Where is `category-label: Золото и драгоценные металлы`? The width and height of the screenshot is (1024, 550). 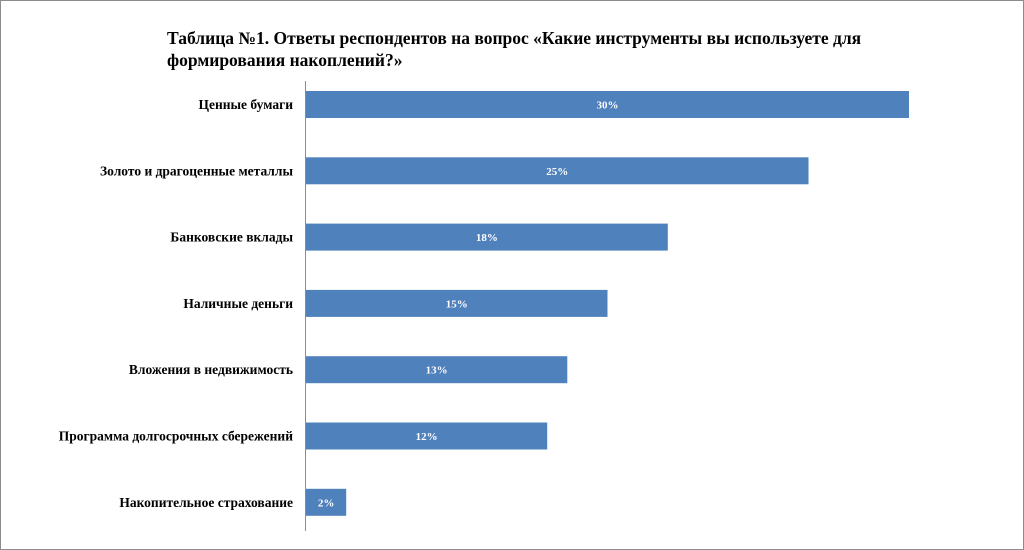 category-label: Золото и драгоценные металлы is located at coordinates (196, 170).